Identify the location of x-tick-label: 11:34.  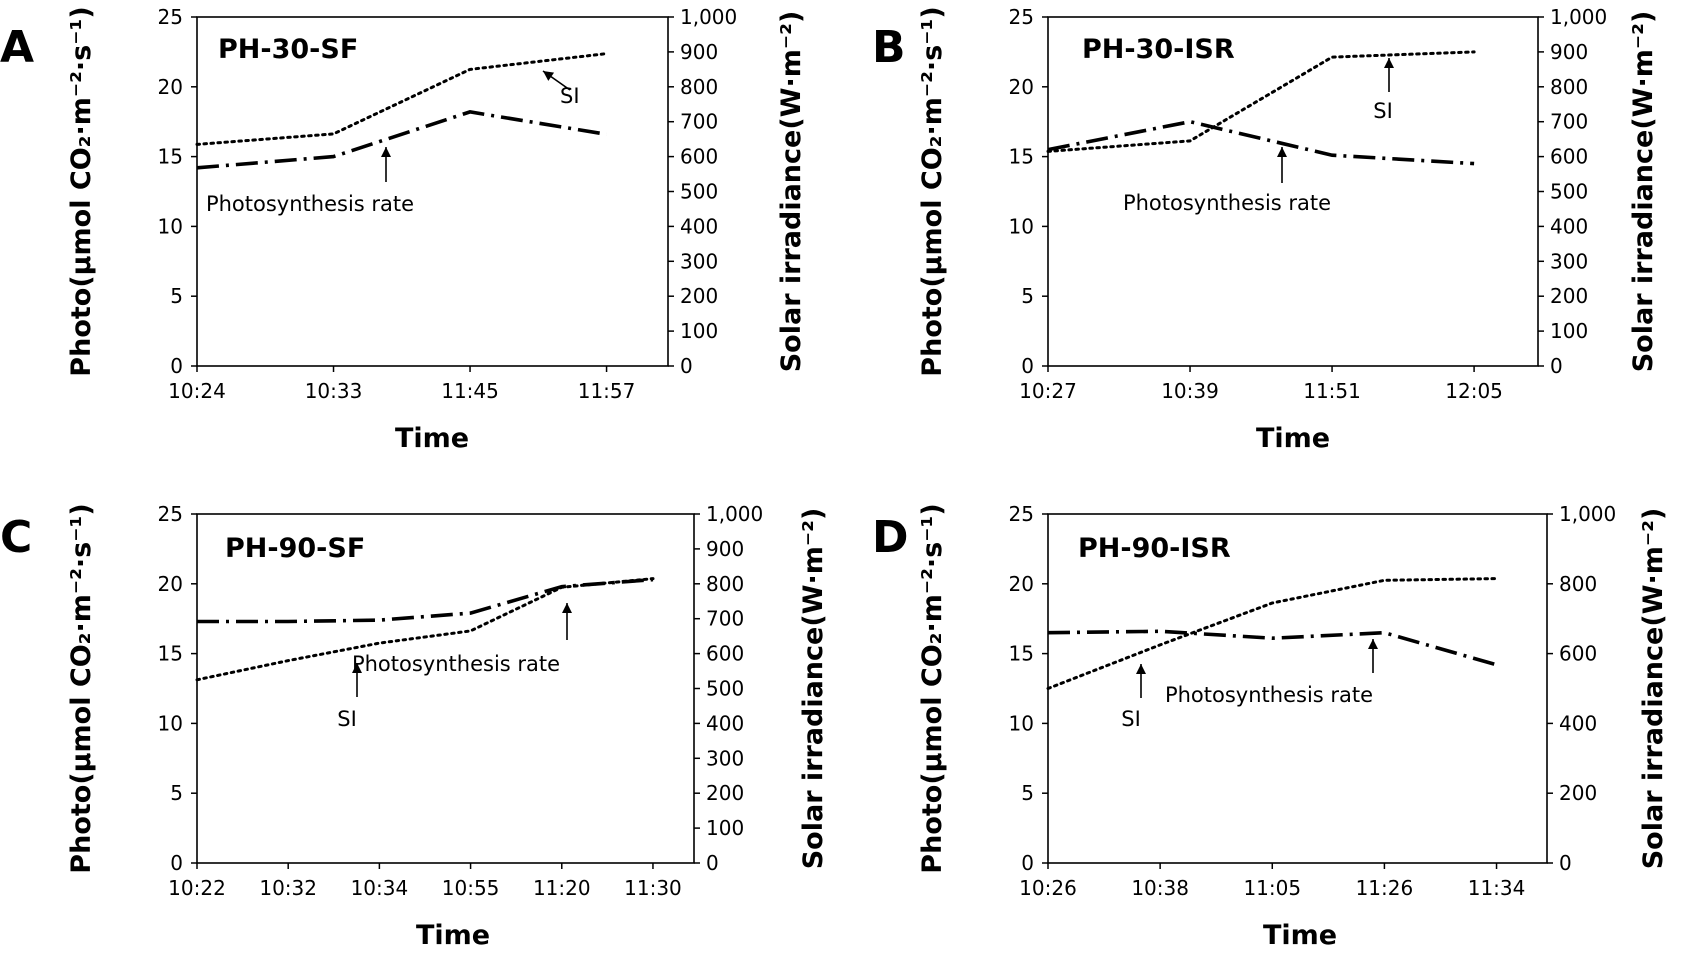
(1497, 888).